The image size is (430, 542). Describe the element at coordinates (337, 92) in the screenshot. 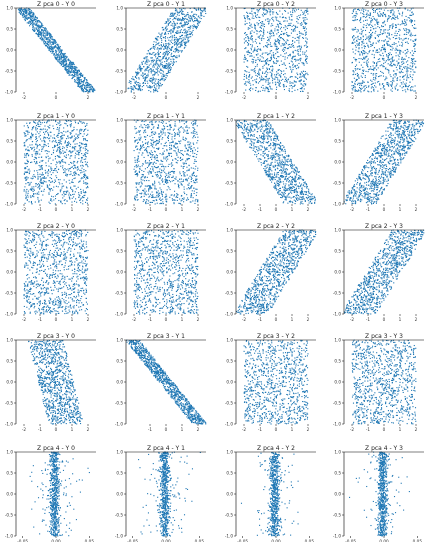

I see `y-tick-label: -1.0` at that location.